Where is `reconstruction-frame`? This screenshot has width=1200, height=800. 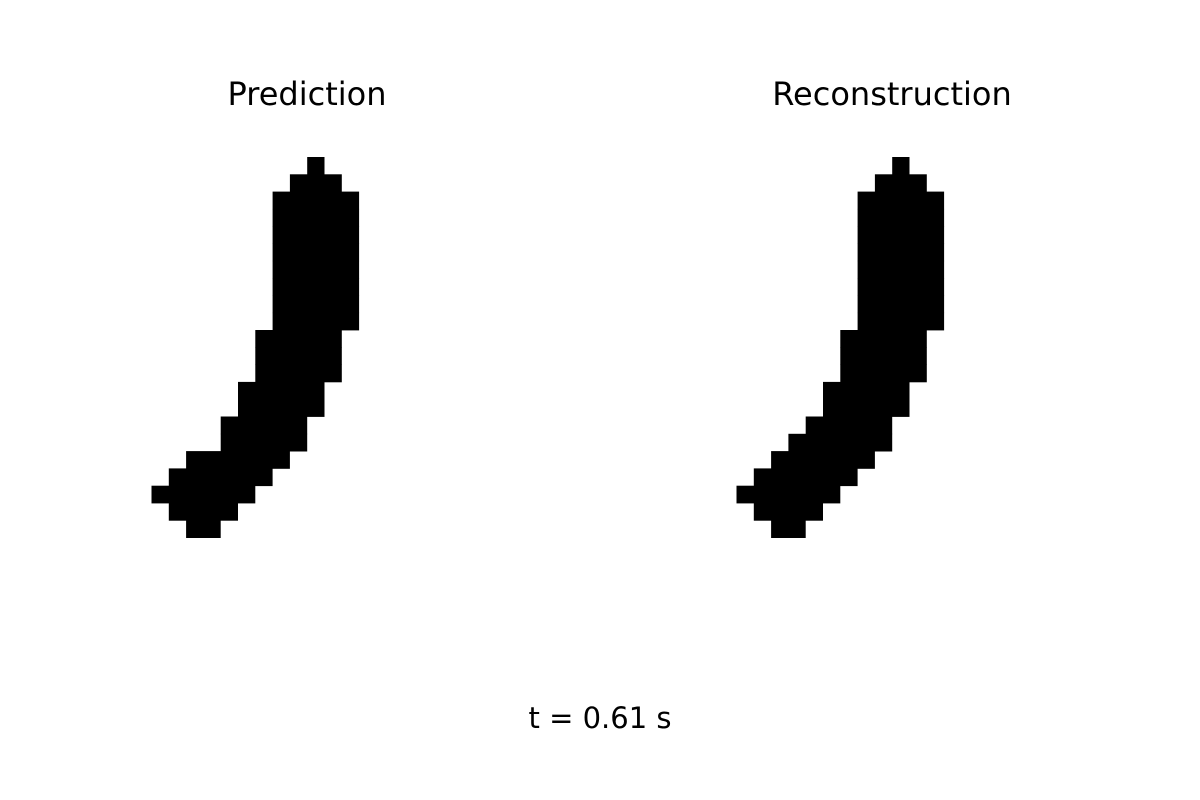
reconstruction-frame is located at coordinates (840, 347).